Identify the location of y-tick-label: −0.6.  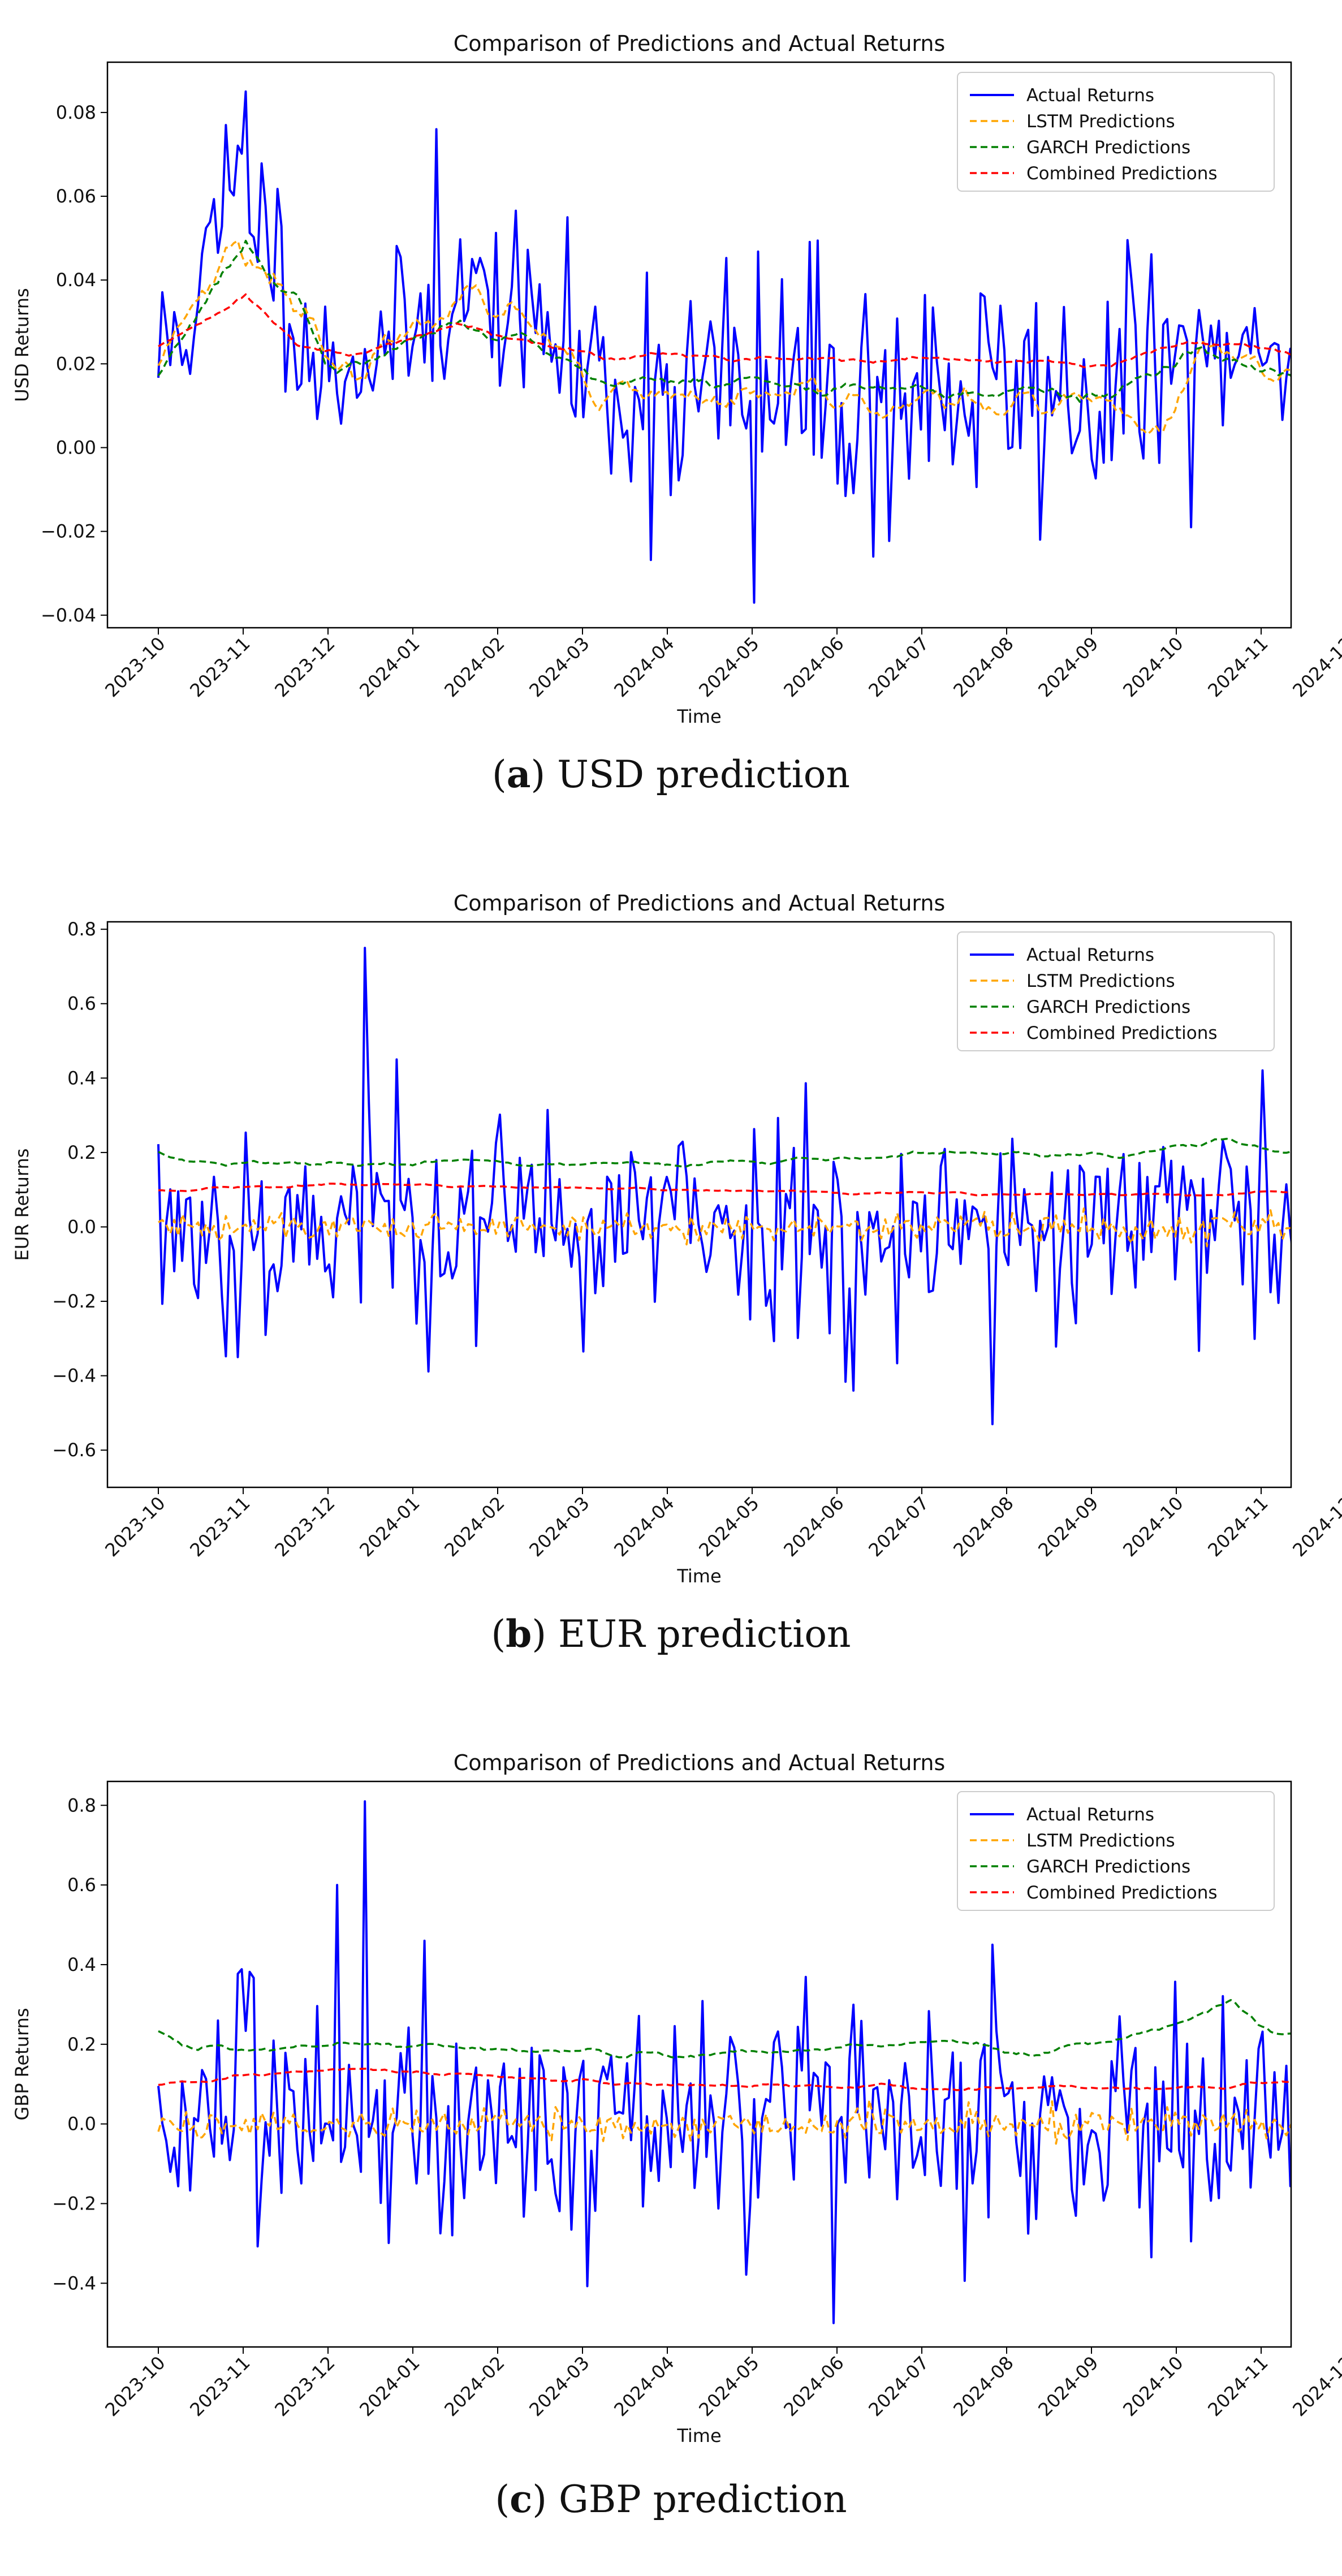
(74, 1450).